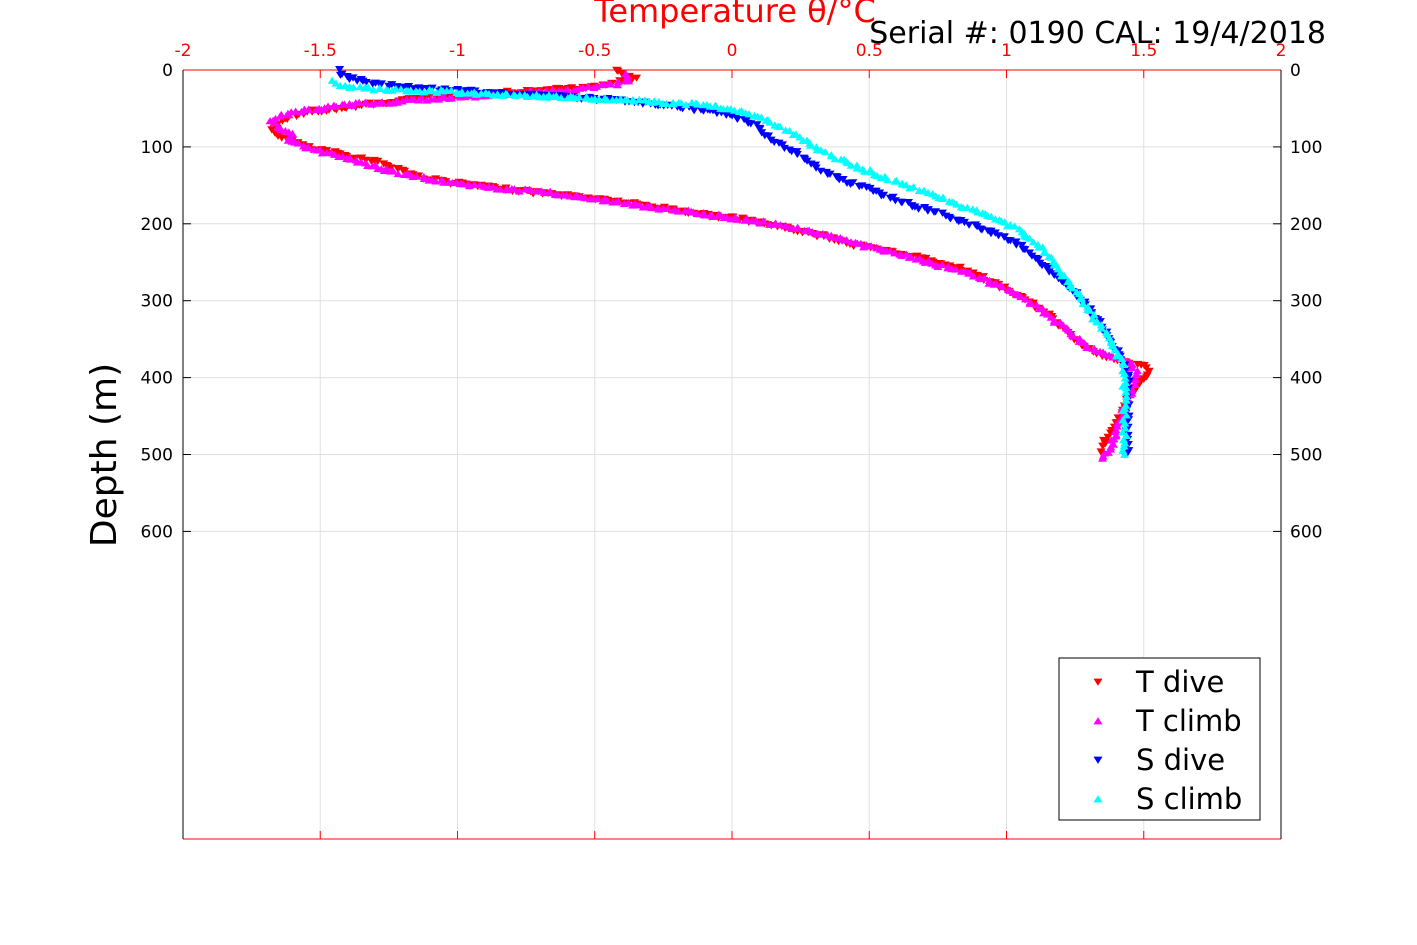  What do you see at coordinates (457, 51) in the screenshot?
I see `tick-label-x: -1` at bounding box center [457, 51].